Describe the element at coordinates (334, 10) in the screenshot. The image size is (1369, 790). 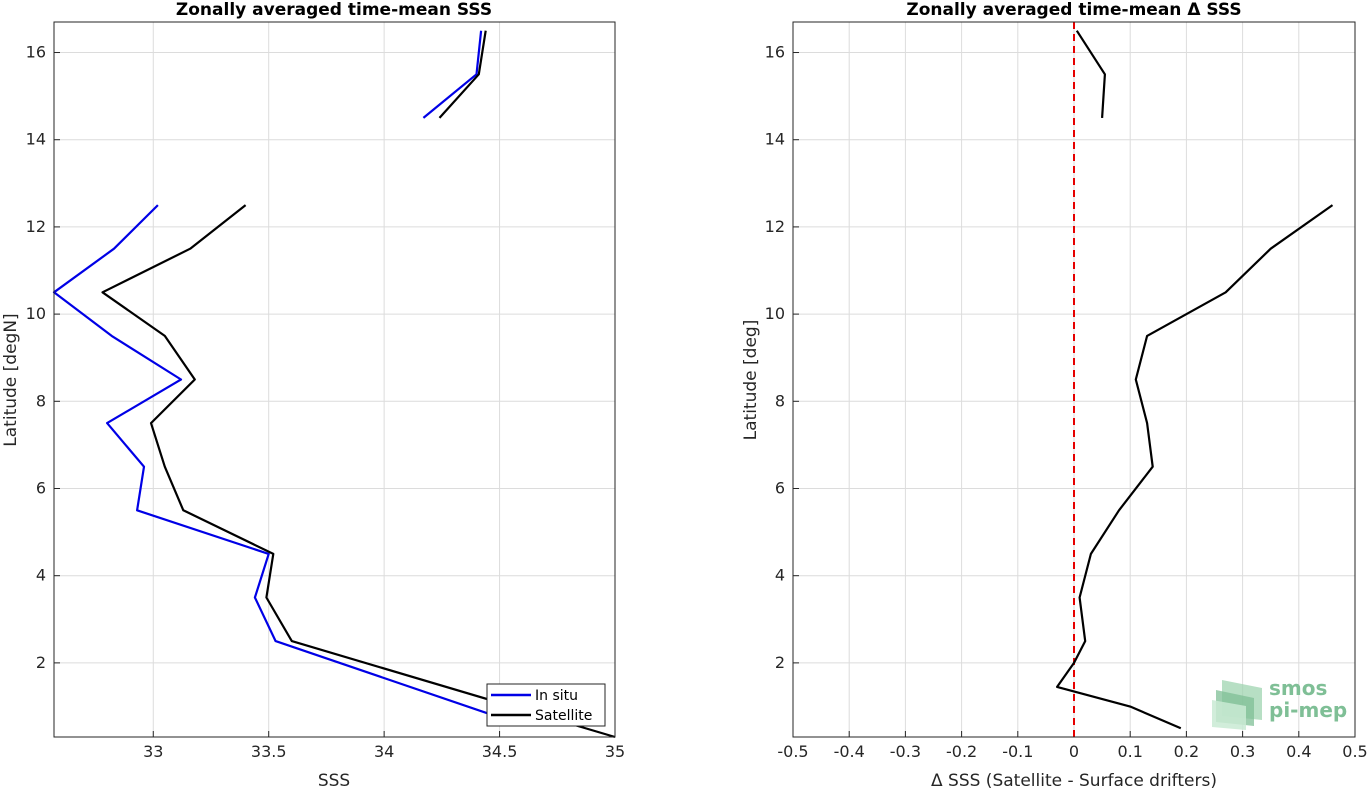
I see `left-chart-title: Zonally averaged time-mean SSS` at that location.